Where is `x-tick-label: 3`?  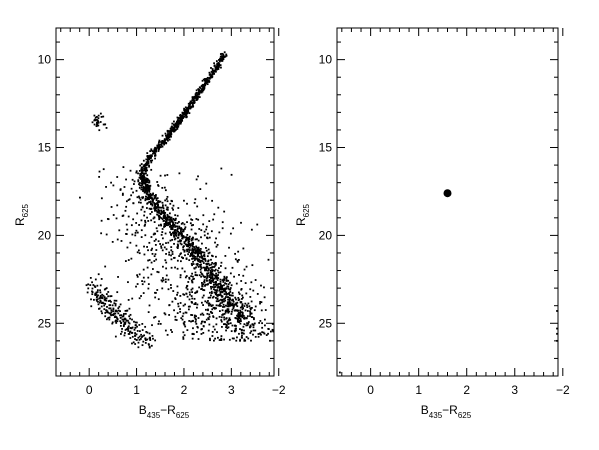 x-tick-label: 3 is located at coordinates (231, 390).